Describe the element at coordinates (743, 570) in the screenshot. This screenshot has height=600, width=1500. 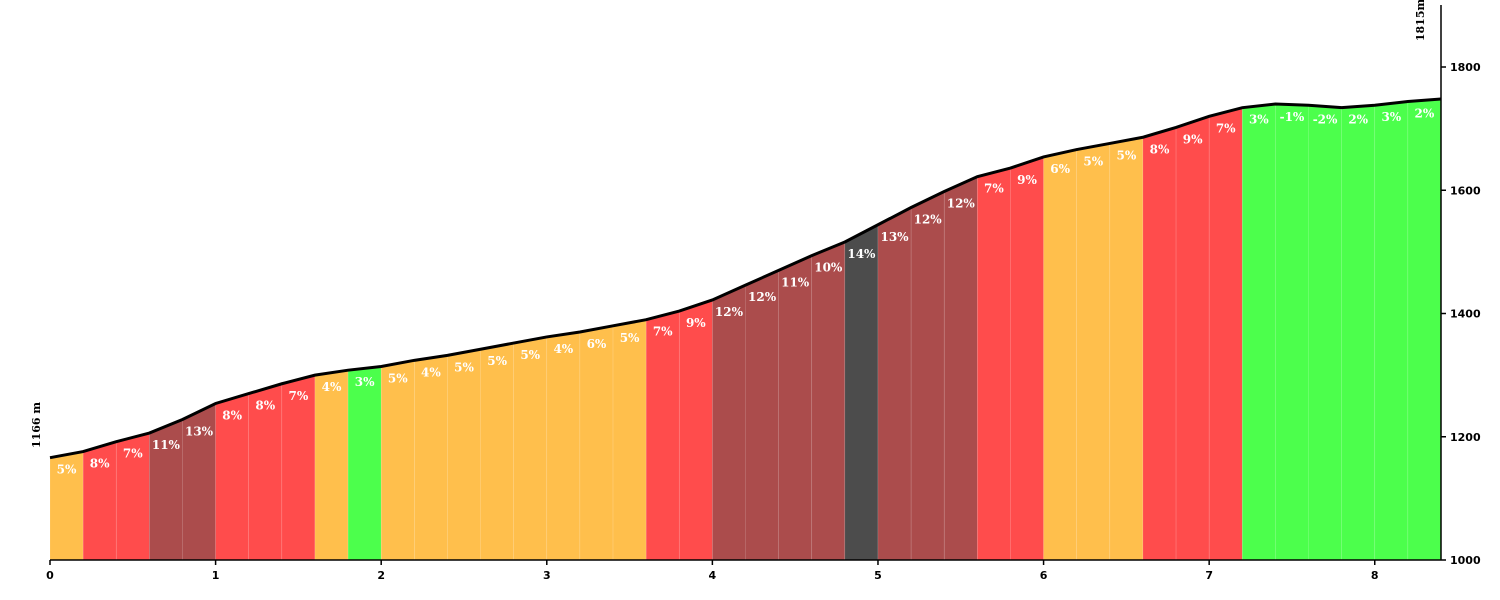
I see `x-axis: 0 1 2 3 4 5 6 7 8` at that location.